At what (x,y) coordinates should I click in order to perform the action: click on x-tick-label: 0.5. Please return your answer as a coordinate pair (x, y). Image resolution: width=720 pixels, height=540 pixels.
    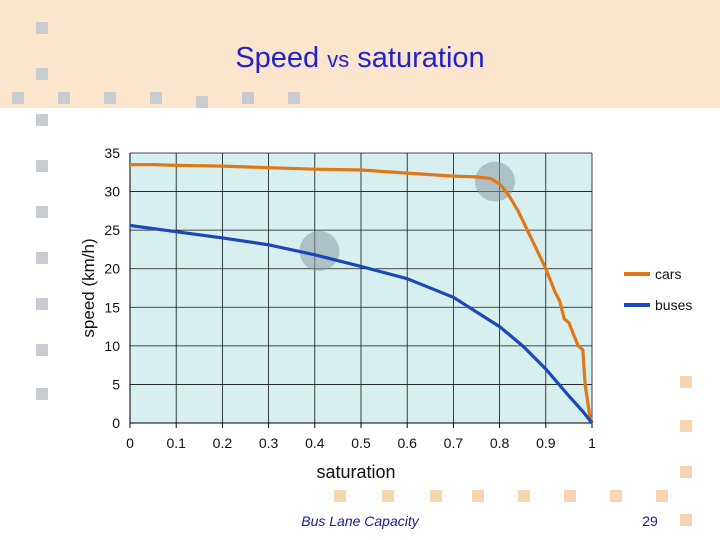
    Looking at the image, I should click on (361, 443).